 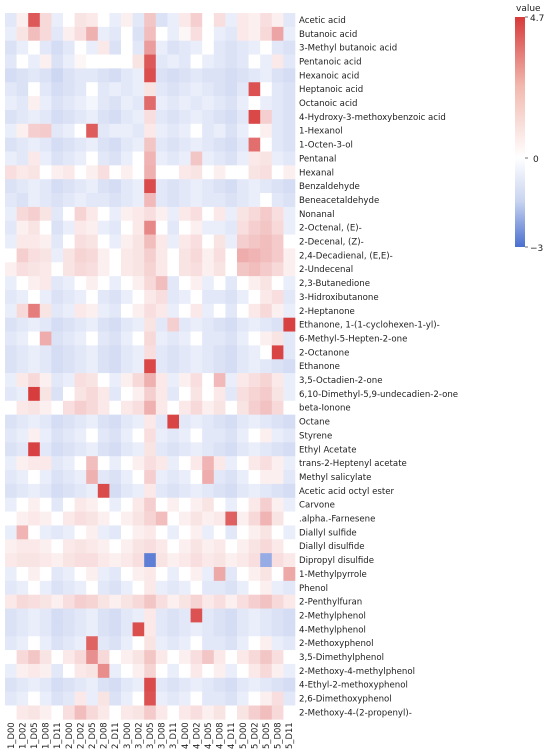 I want to click on column-label: 3_D02, so click(x=138, y=735).